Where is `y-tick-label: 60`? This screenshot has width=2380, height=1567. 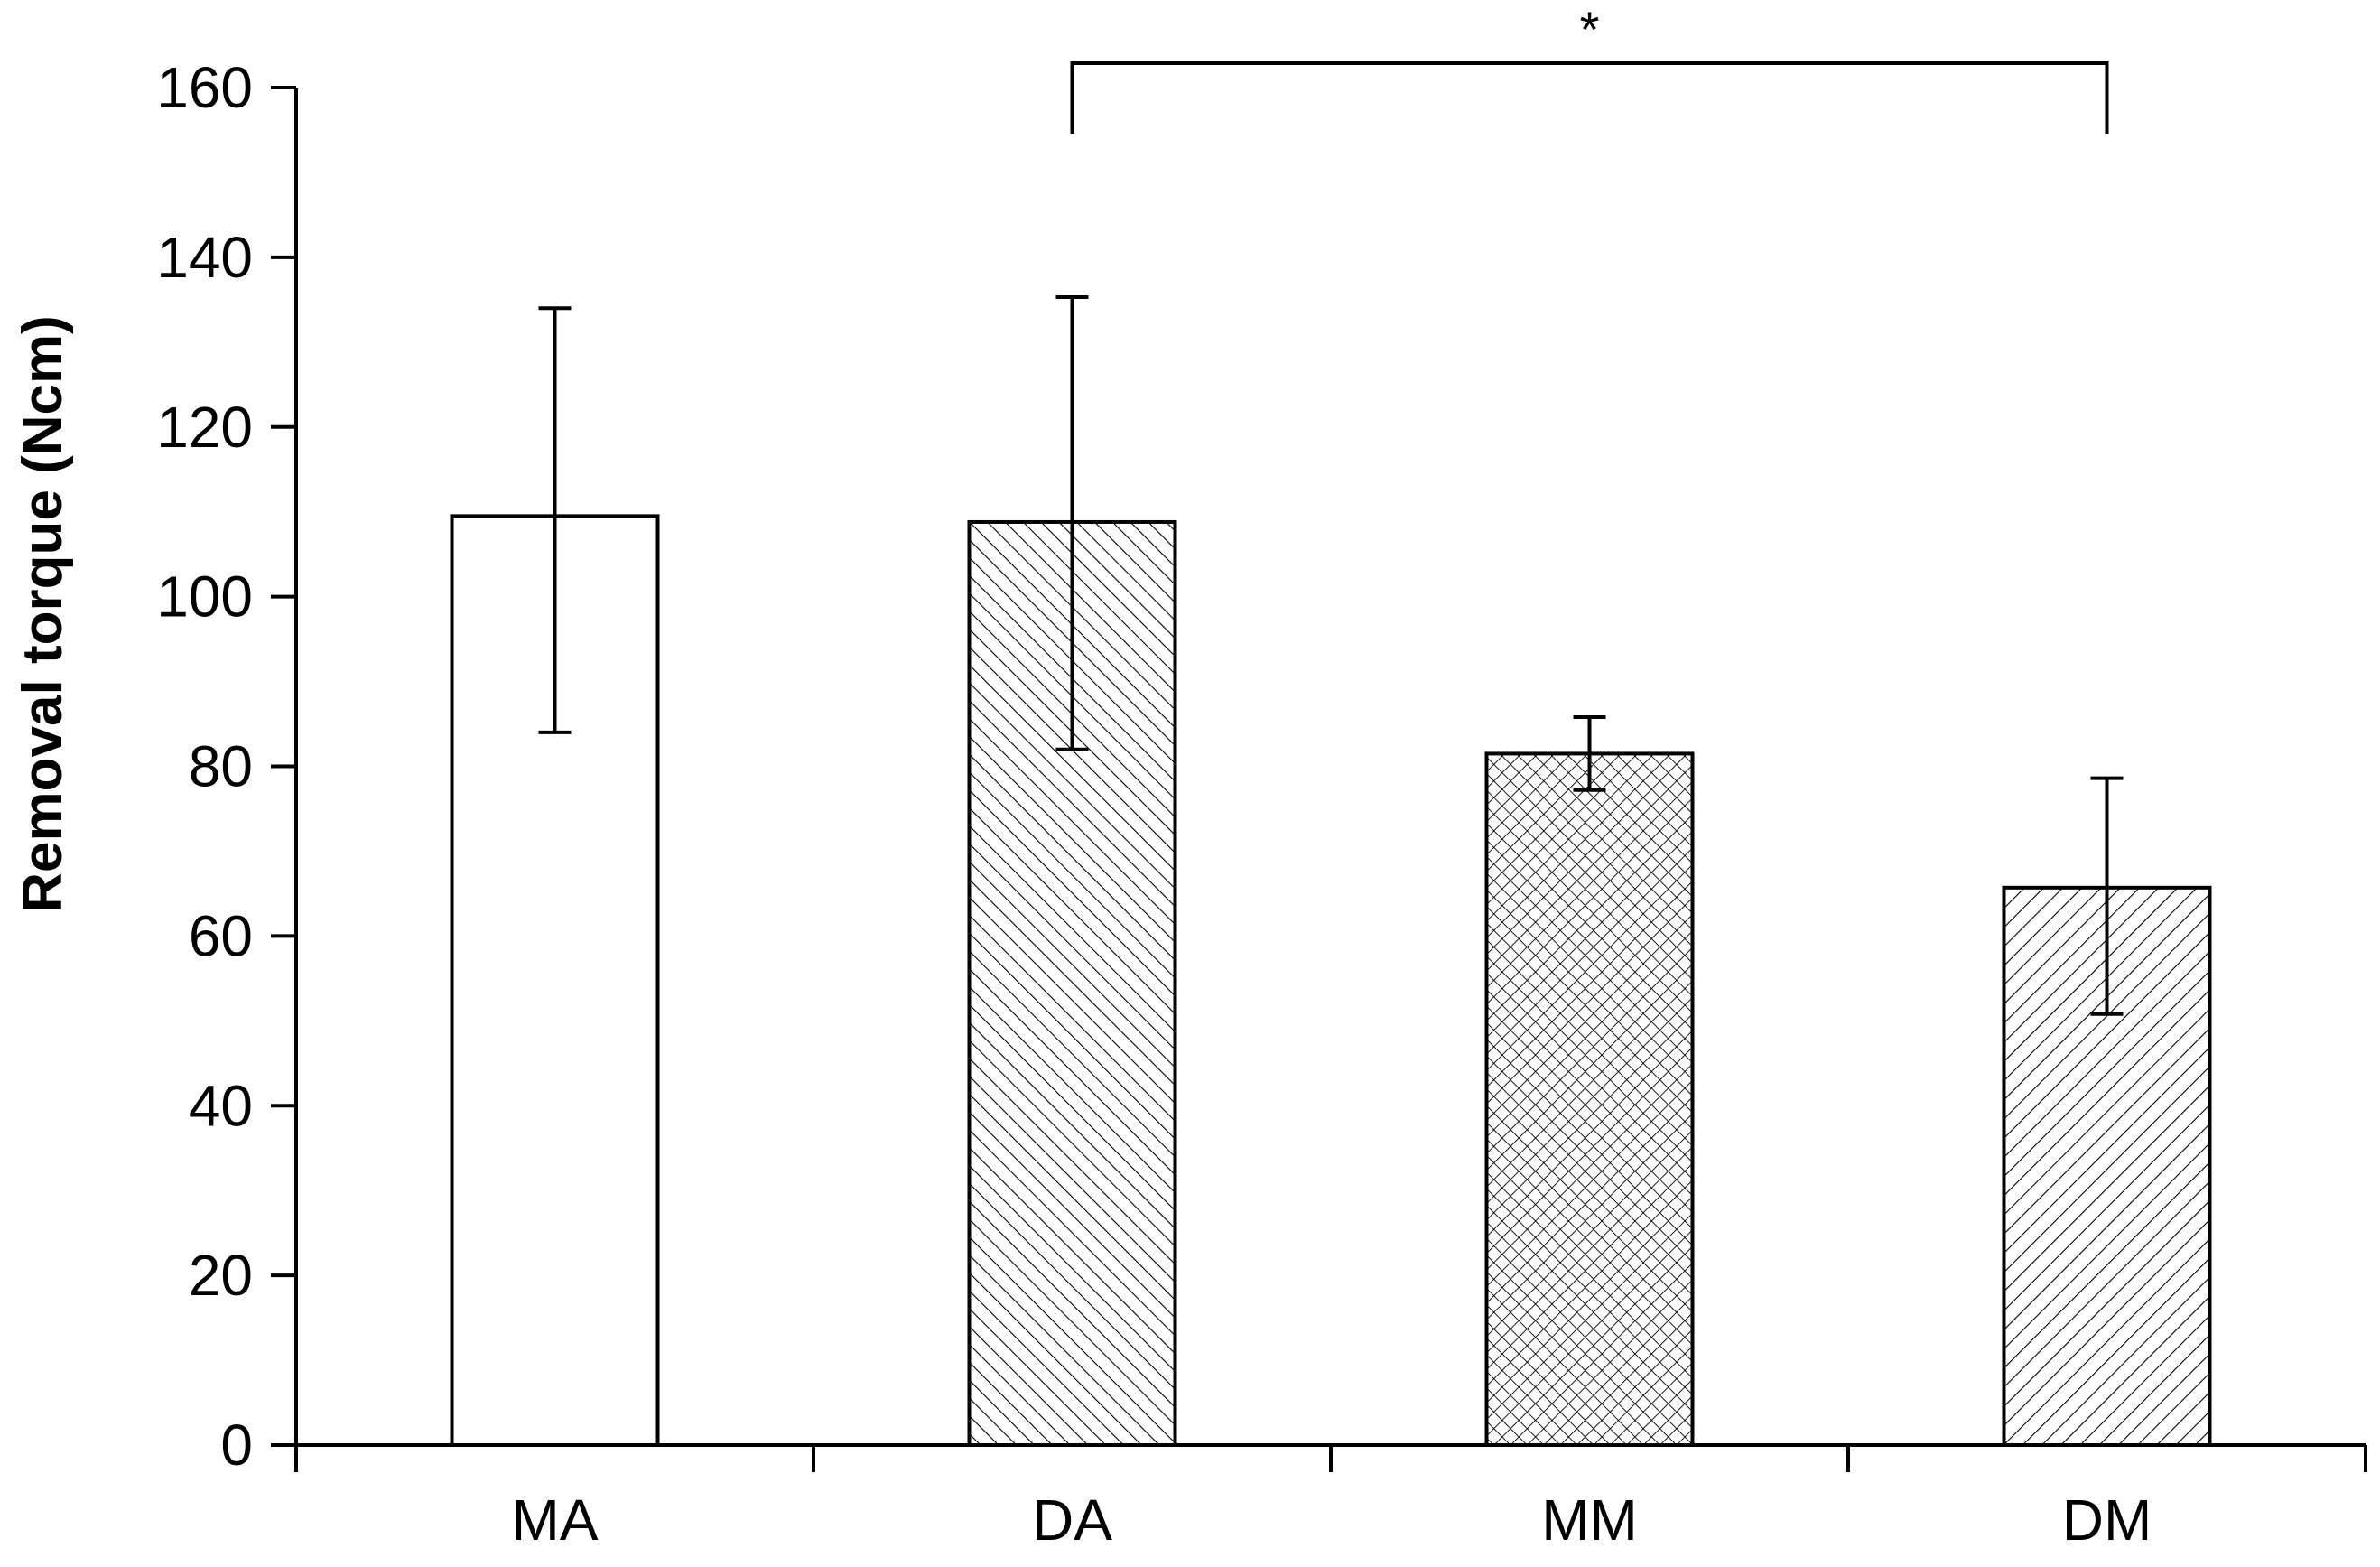 y-tick-label: 60 is located at coordinates (221, 935).